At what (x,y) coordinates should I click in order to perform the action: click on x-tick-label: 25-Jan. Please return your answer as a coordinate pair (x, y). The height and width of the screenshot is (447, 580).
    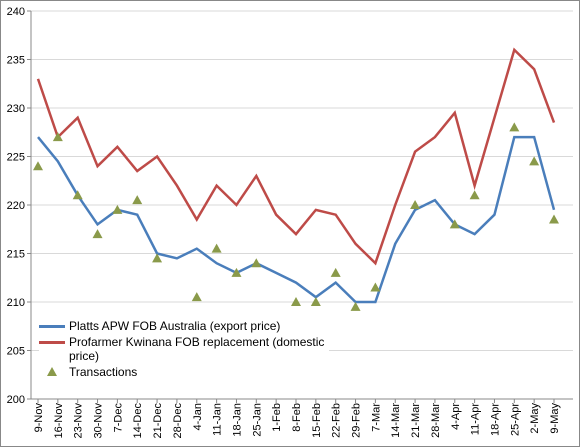
    Looking at the image, I should click on (257, 420).